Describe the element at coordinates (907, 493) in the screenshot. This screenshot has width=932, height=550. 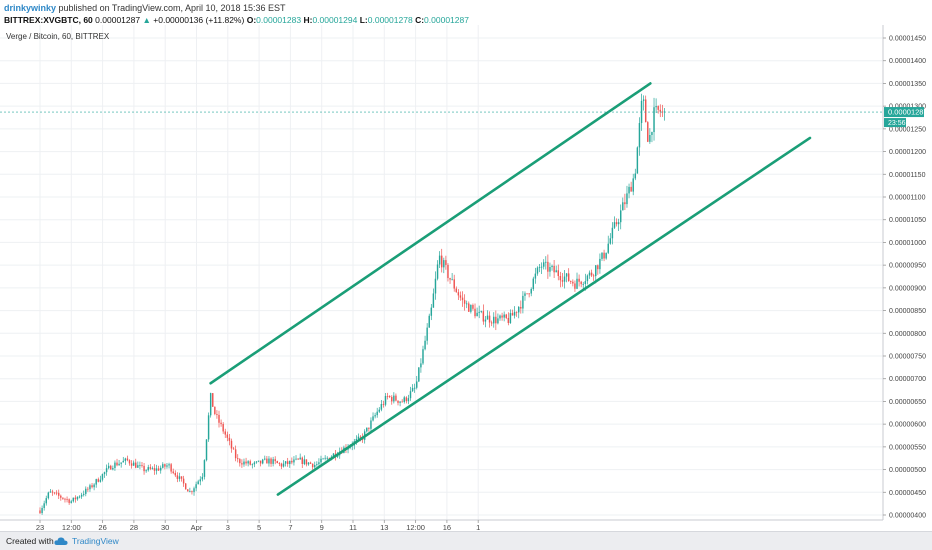
I see `y-tick-label: 0.00000450` at that location.